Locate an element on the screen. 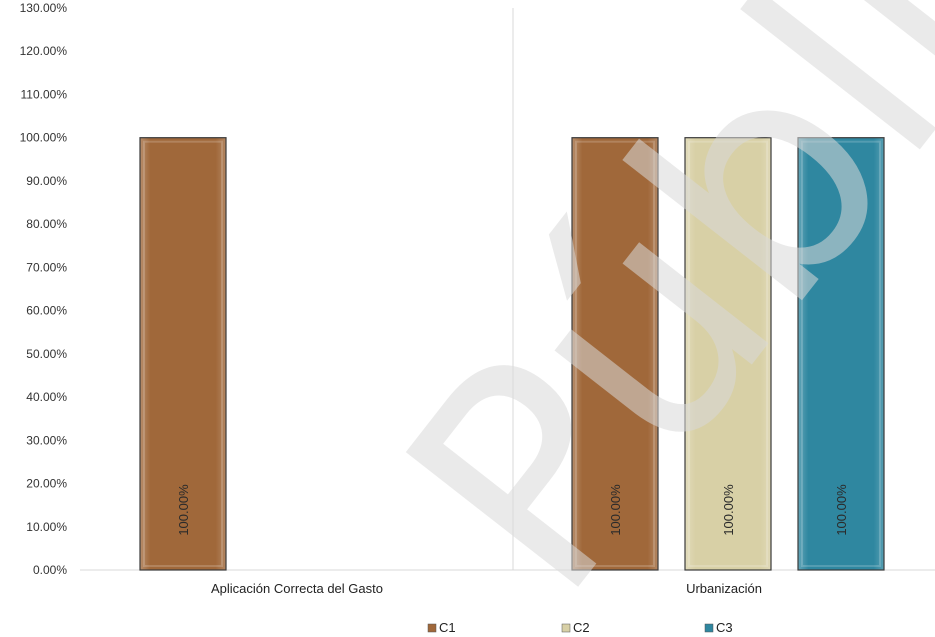  y-tick-label: 130.00% is located at coordinates (44, 8).